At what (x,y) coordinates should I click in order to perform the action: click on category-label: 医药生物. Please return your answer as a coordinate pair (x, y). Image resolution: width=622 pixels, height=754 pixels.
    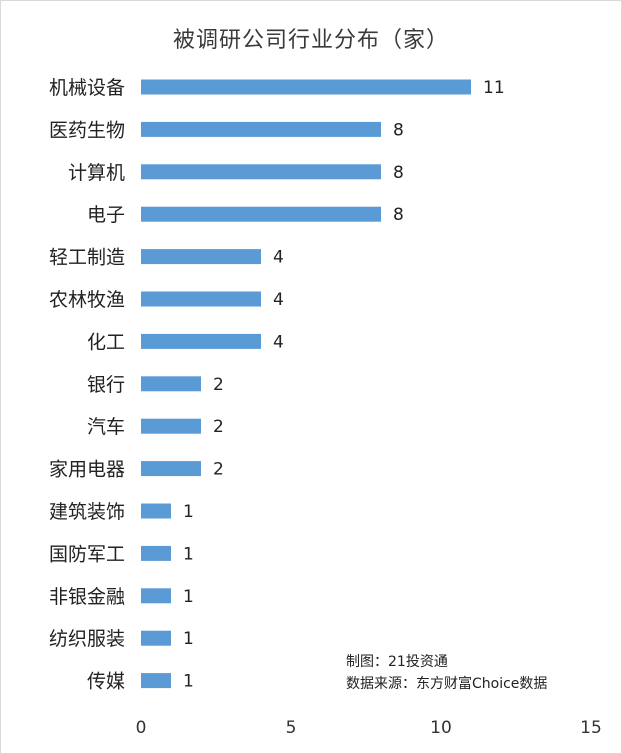
    Looking at the image, I should click on (87, 130).